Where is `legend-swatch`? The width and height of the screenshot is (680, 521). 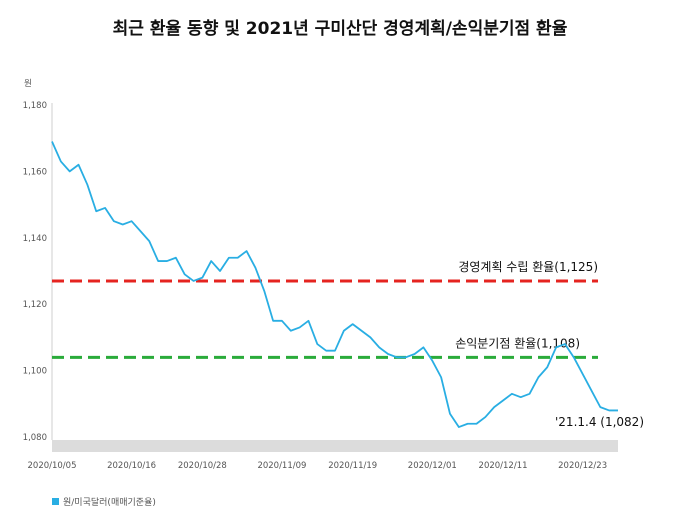
legend-swatch is located at coordinates (55, 501).